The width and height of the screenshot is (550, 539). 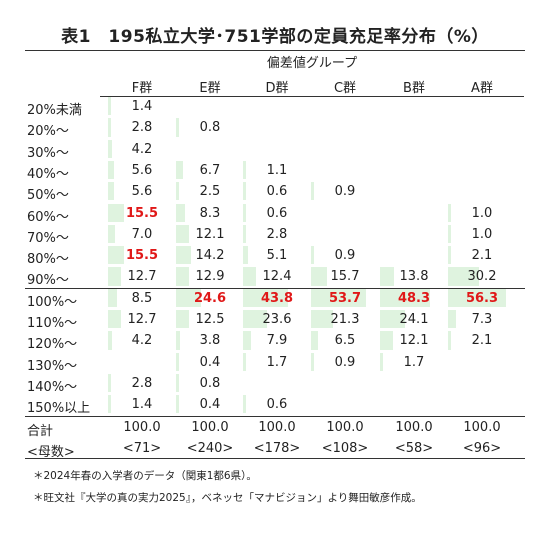 I want to click on row-label: 100%〜, so click(x=52, y=302).